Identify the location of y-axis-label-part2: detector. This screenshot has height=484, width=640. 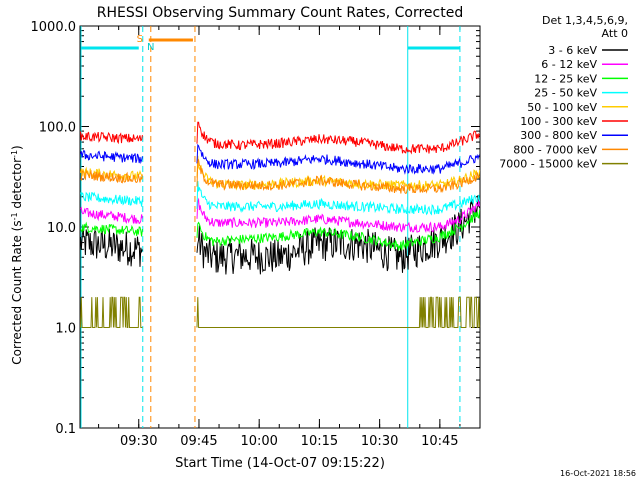
(17, 185).